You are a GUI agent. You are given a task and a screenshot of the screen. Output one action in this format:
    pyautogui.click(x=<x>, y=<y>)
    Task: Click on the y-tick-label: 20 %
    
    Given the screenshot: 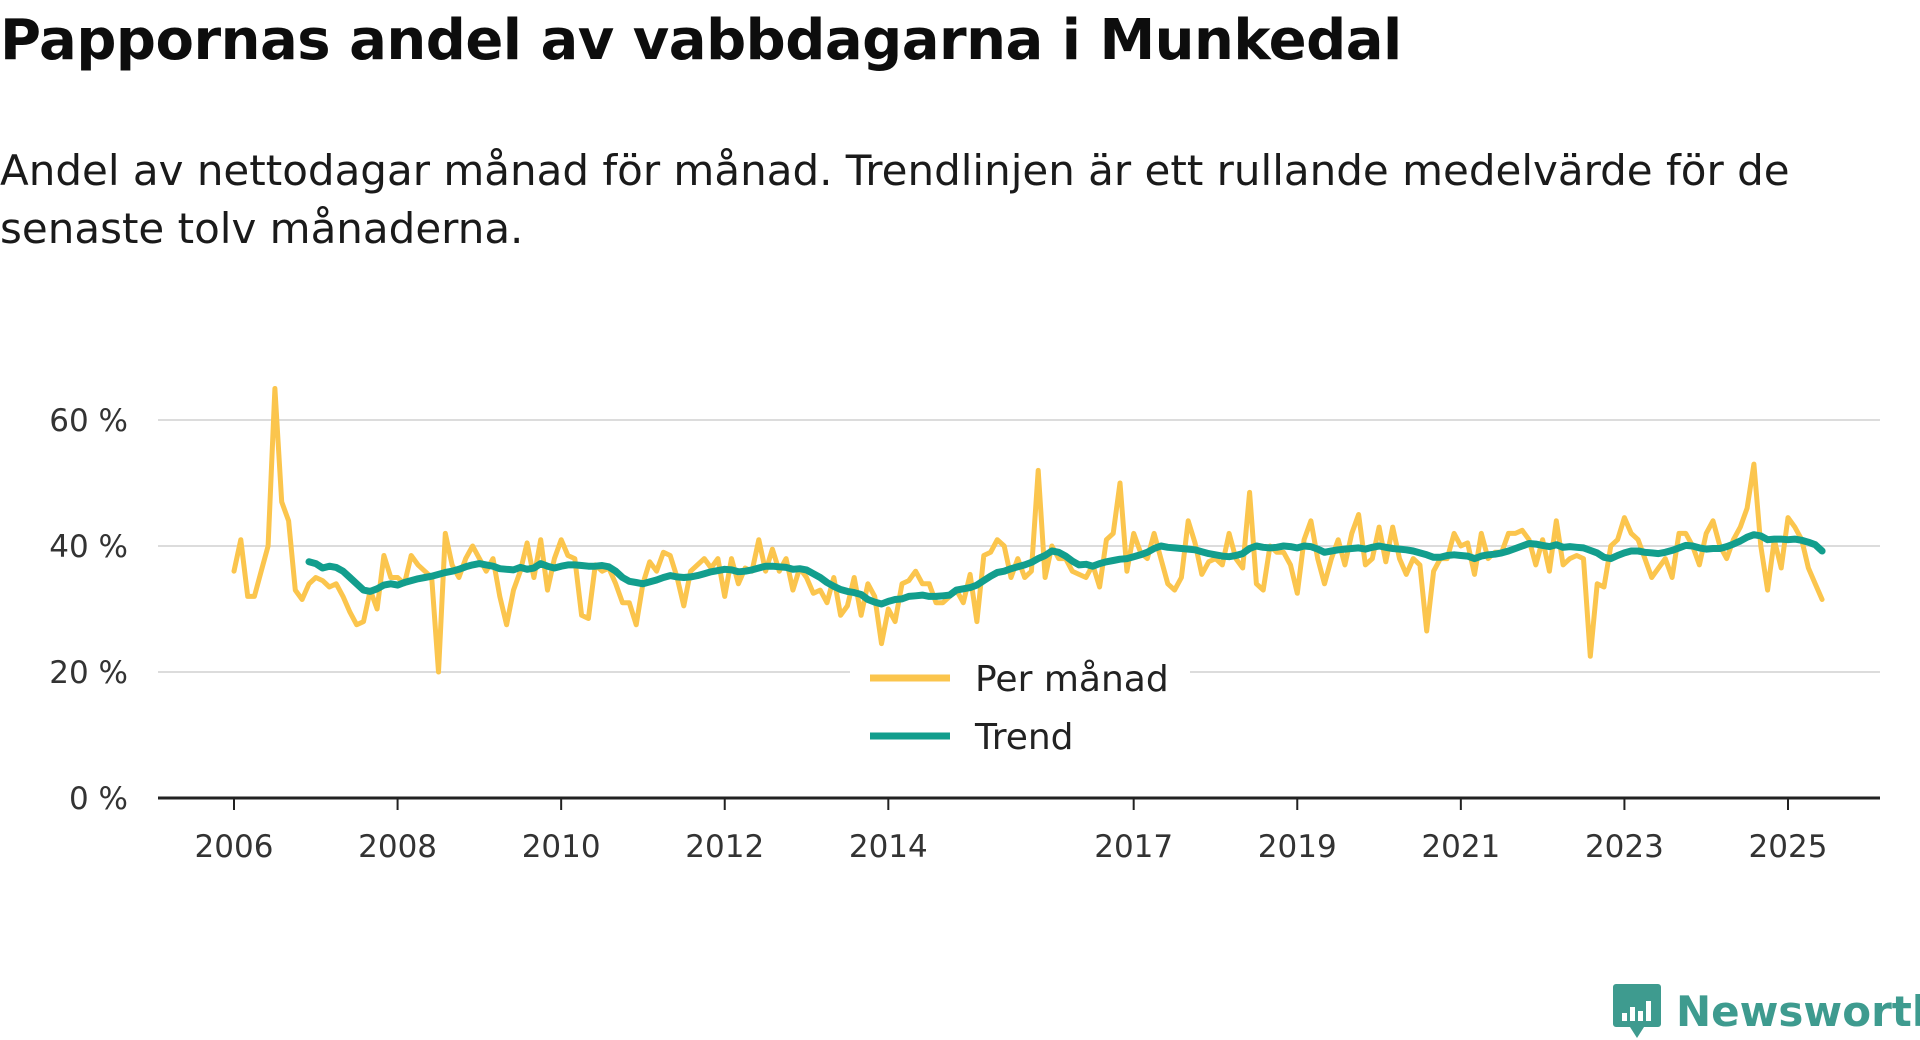 What is the action you would take?
    pyautogui.click(x=88, y=673)
    